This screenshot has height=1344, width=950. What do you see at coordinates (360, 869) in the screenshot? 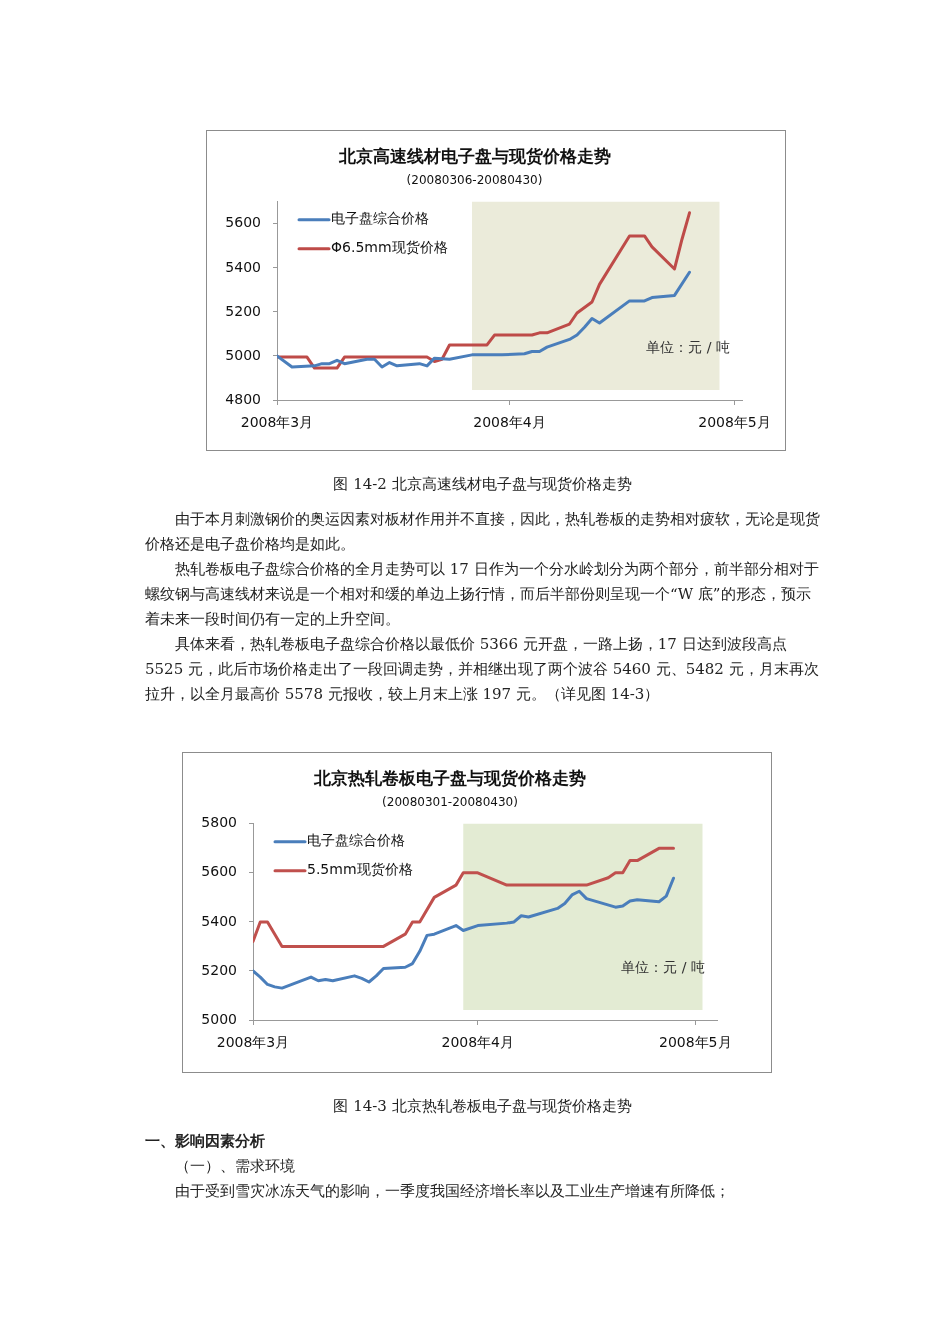
I see `legend-label: 5.5mm现货价格` at bounding box center [360, 869].